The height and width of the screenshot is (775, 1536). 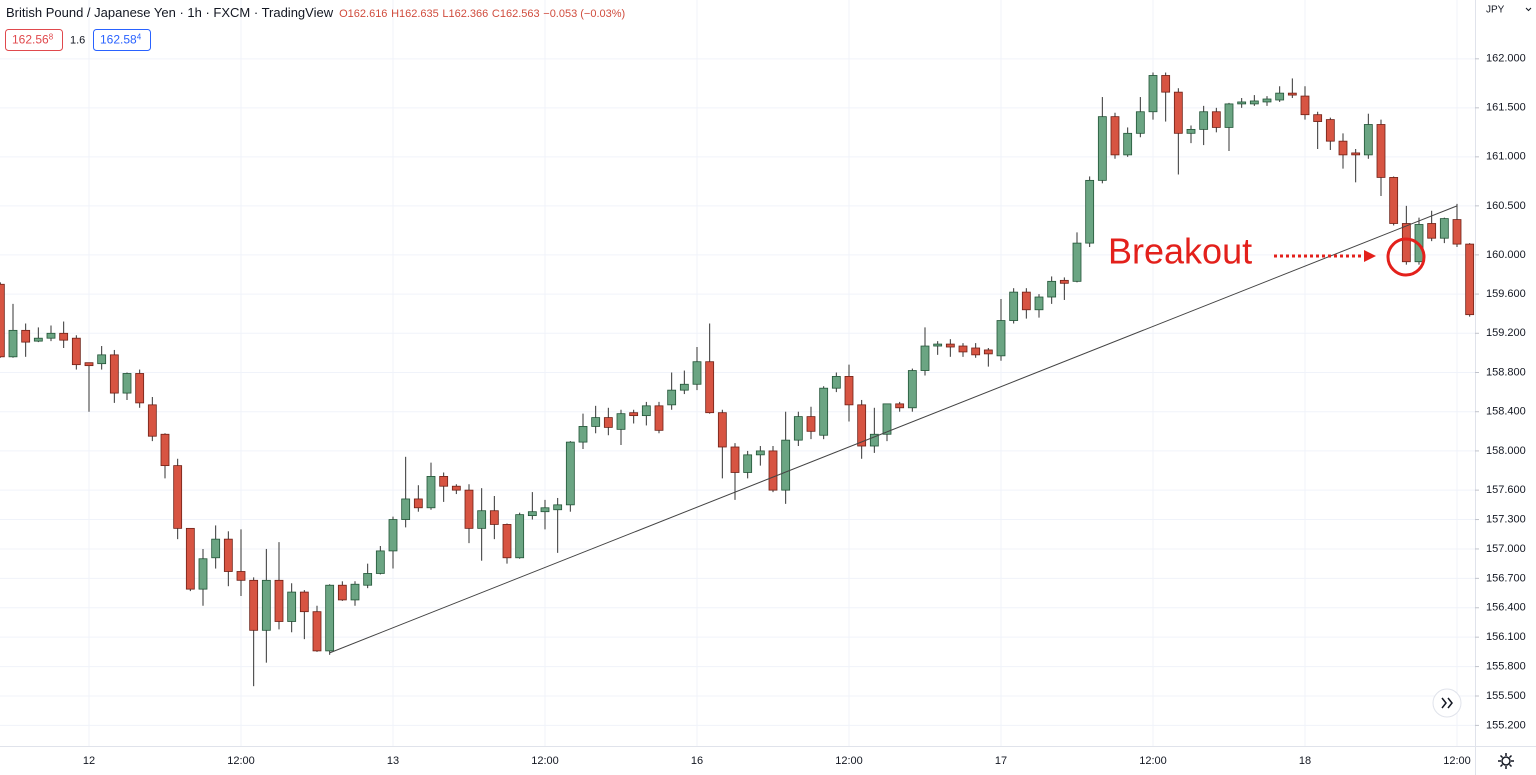 I want to click on ohlc-close: C162.563, so click(x=516, y=14).